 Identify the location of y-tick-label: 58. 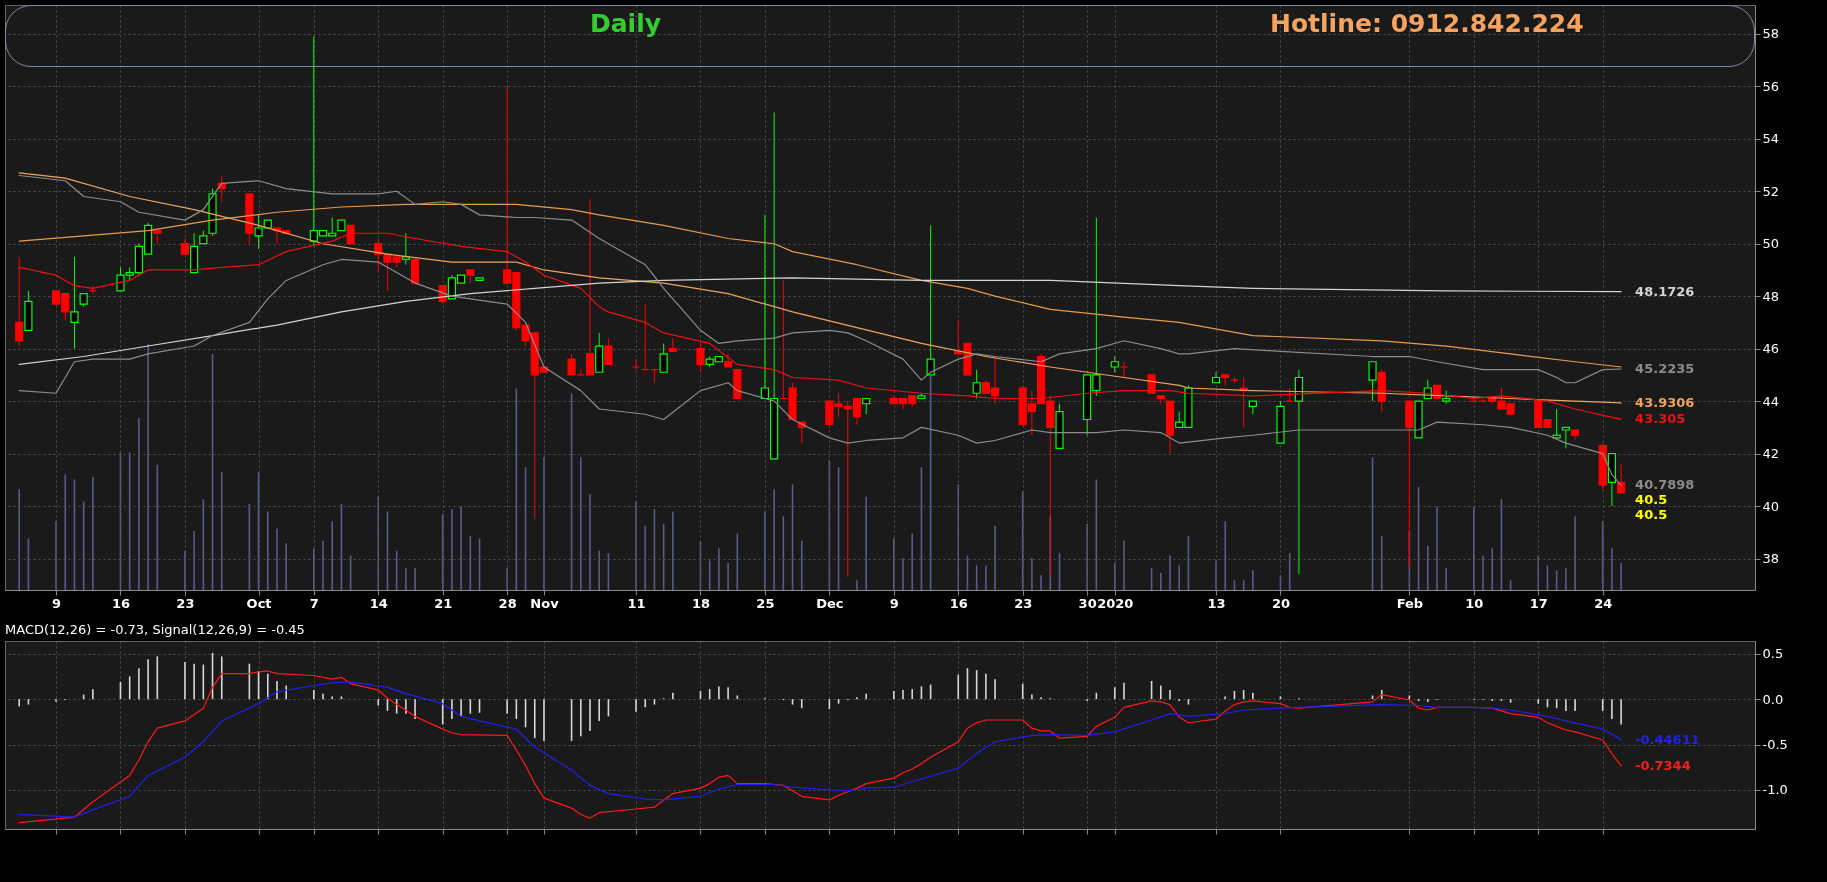
(1771, 34).